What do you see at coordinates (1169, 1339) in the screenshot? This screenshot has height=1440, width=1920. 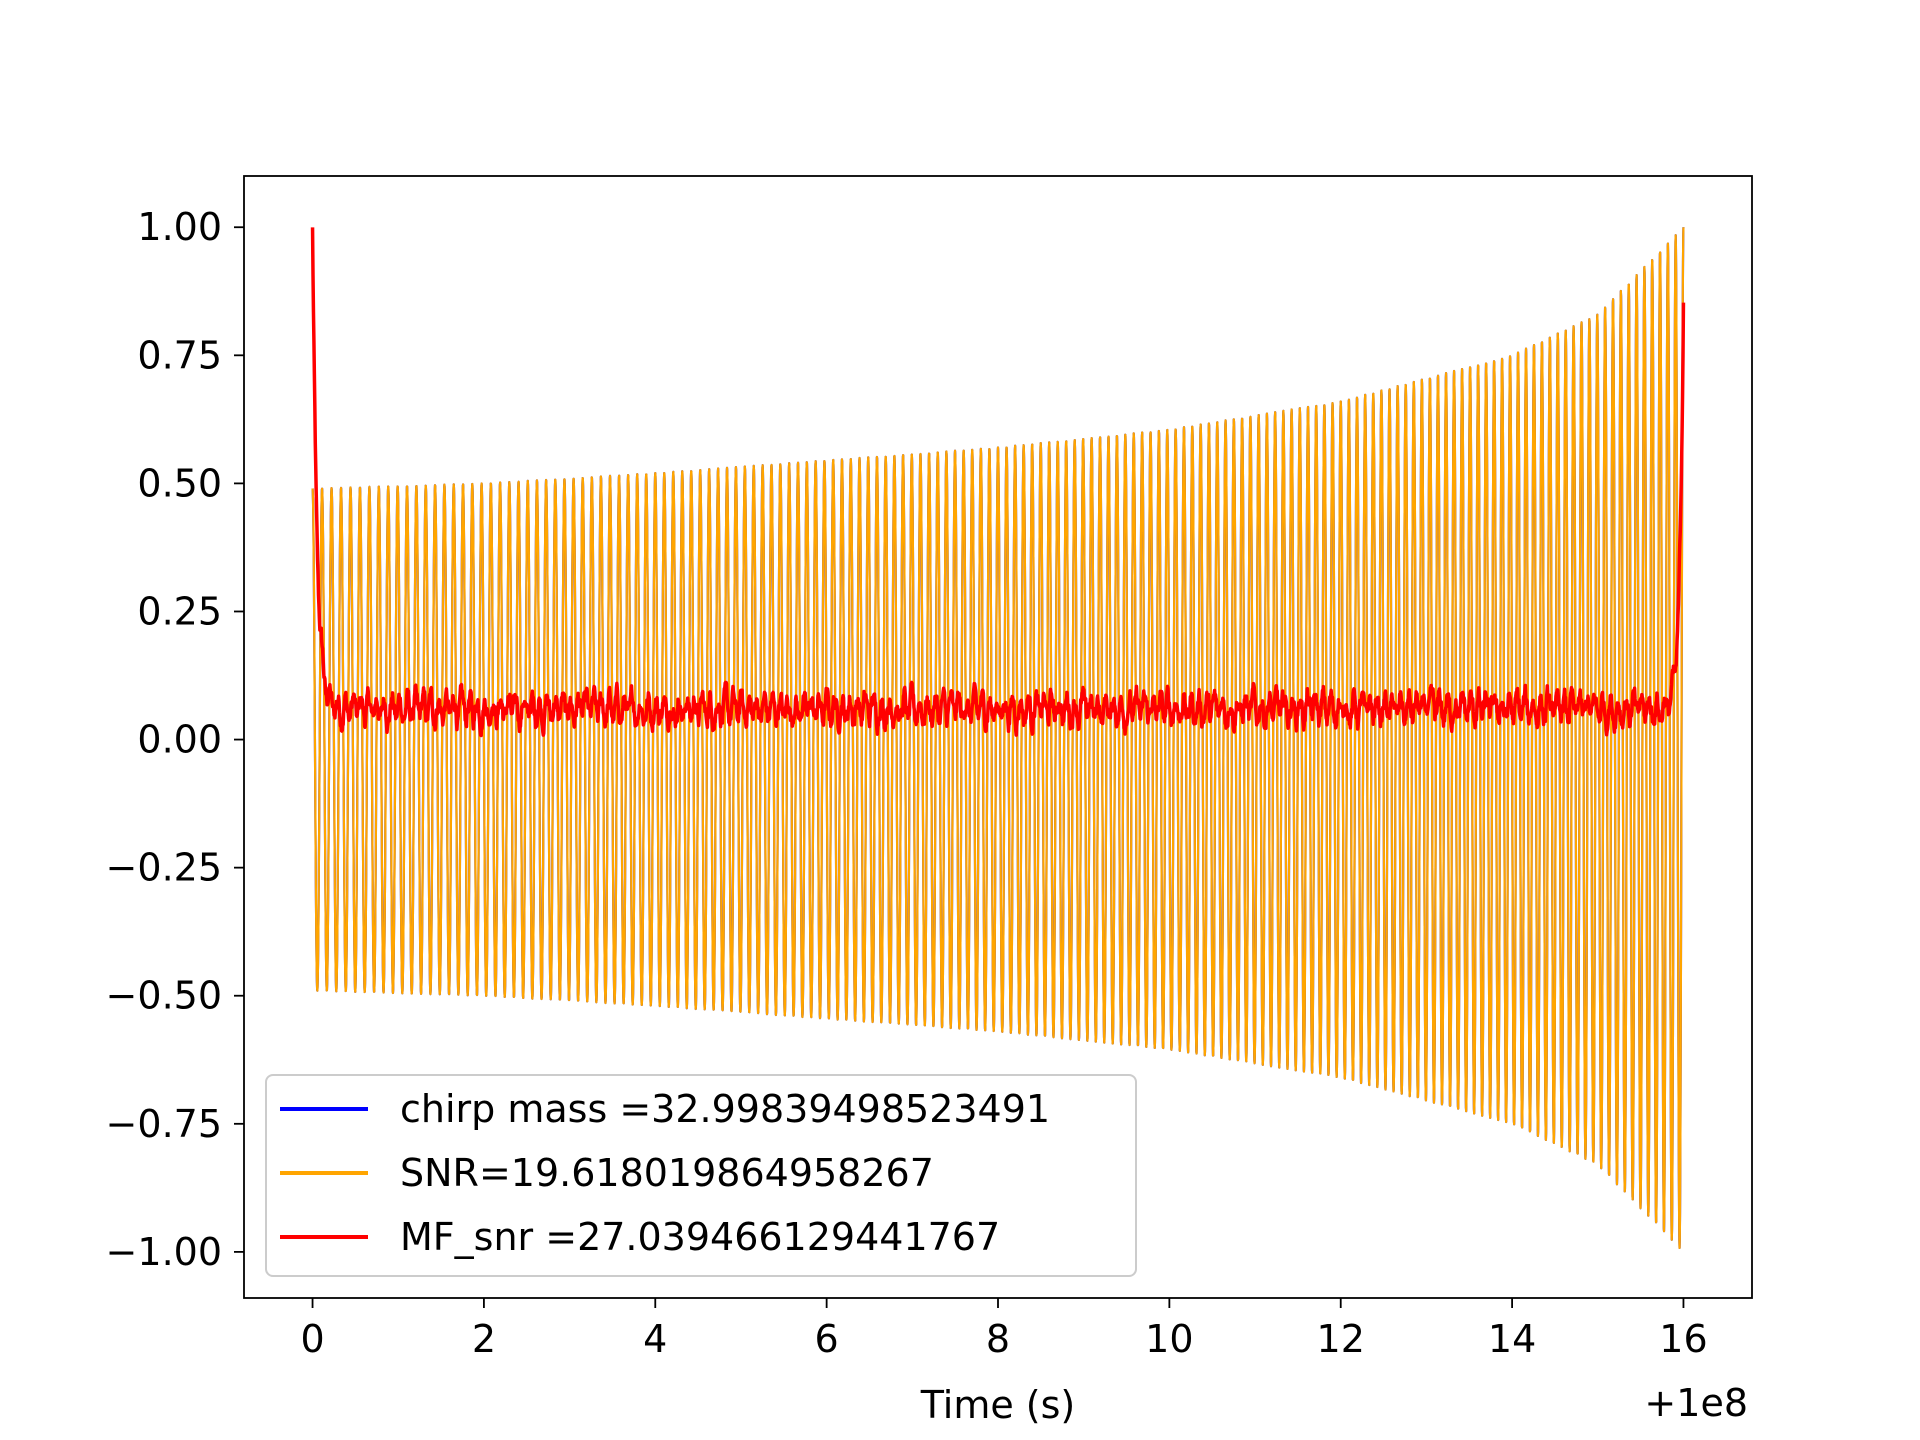 I see `x-tick-label: 10` at bounding box center [1169, 1339].